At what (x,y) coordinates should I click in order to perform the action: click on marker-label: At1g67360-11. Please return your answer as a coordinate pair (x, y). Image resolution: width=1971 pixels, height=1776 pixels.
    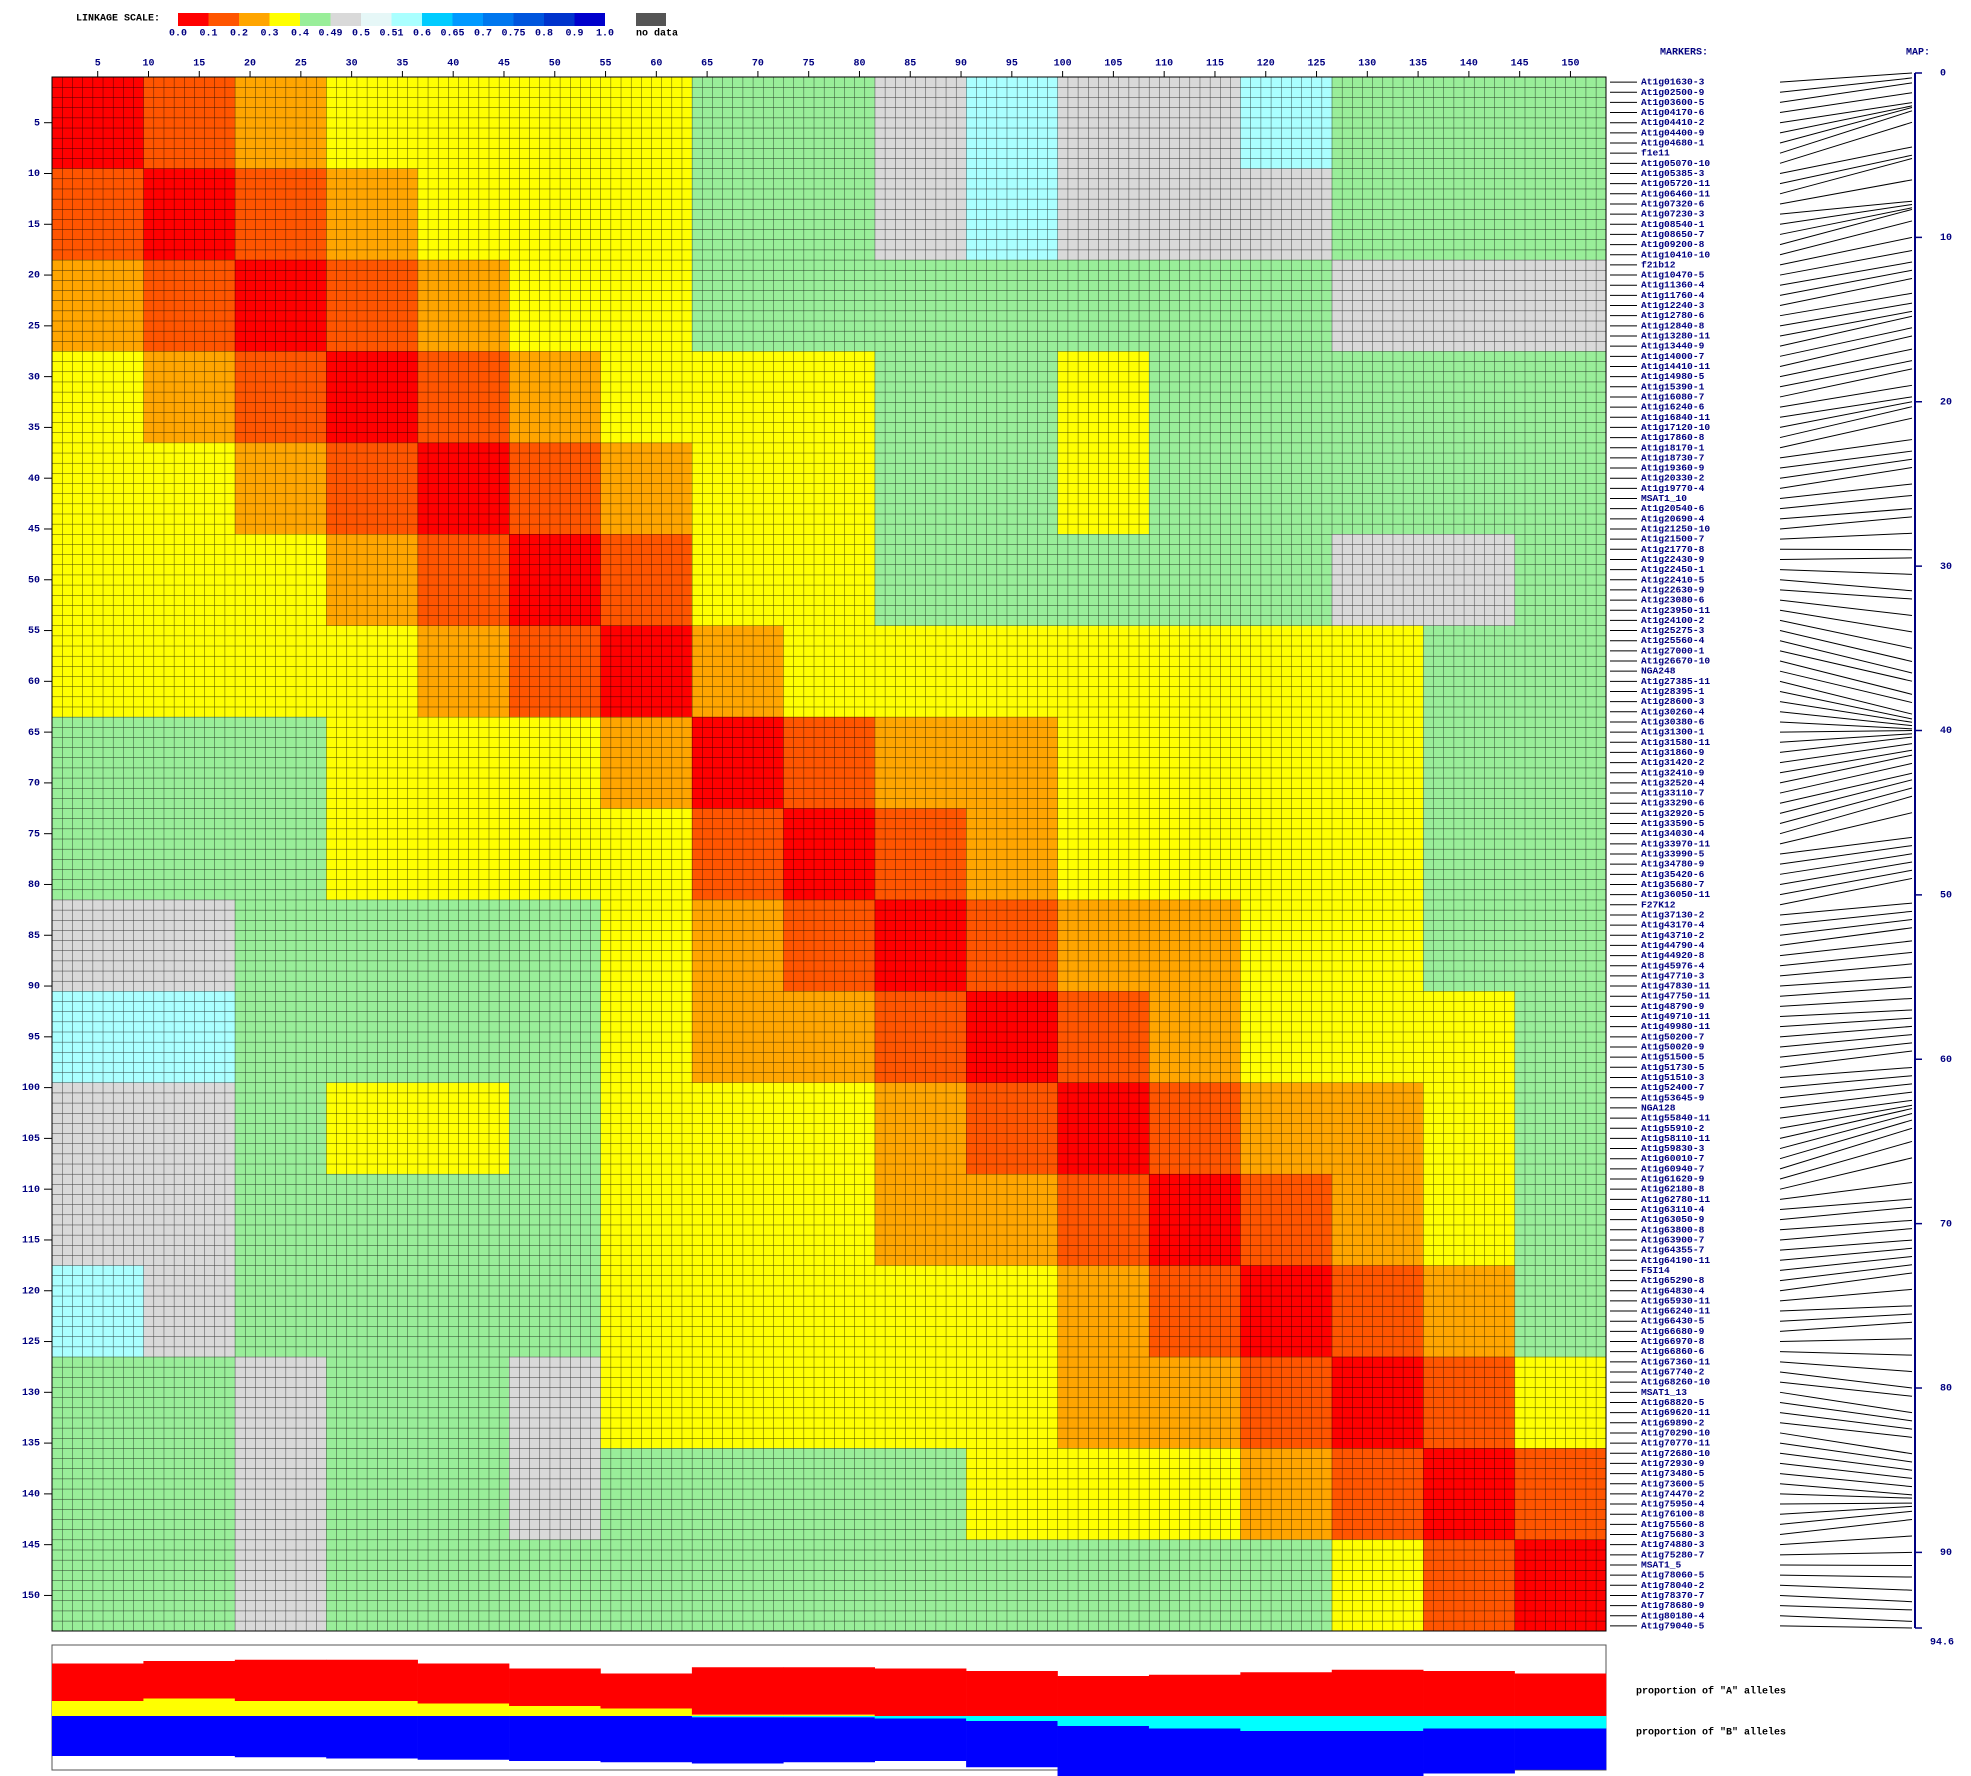
    Looking at the image, I should click on (1675, 1361).